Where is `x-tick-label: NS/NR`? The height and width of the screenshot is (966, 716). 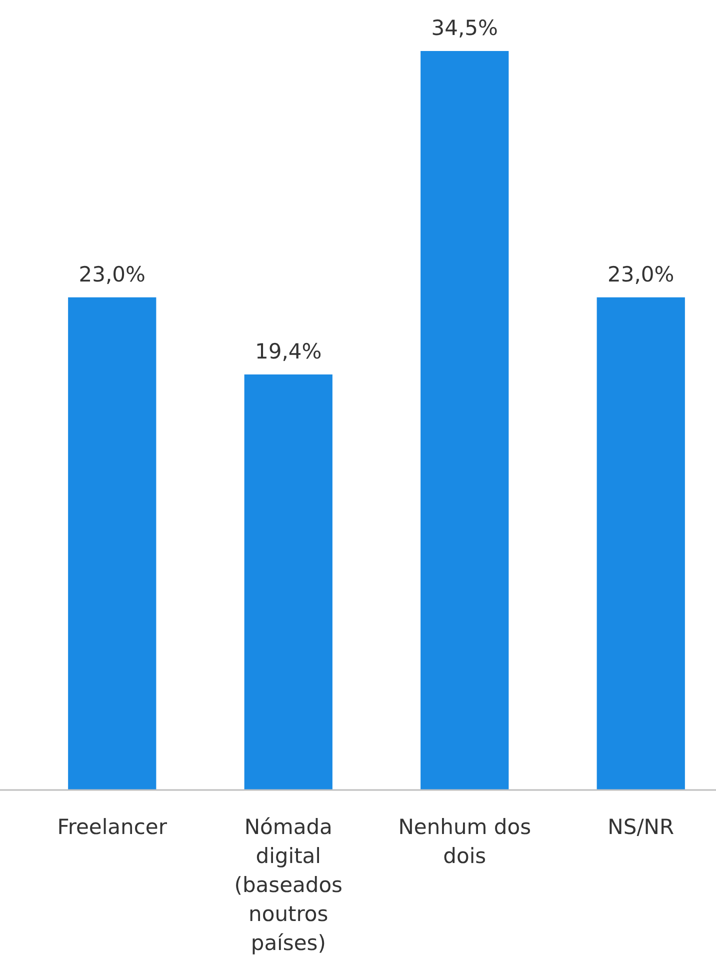
x-tick-label: NS/NR is located at coordinates (641, 827).